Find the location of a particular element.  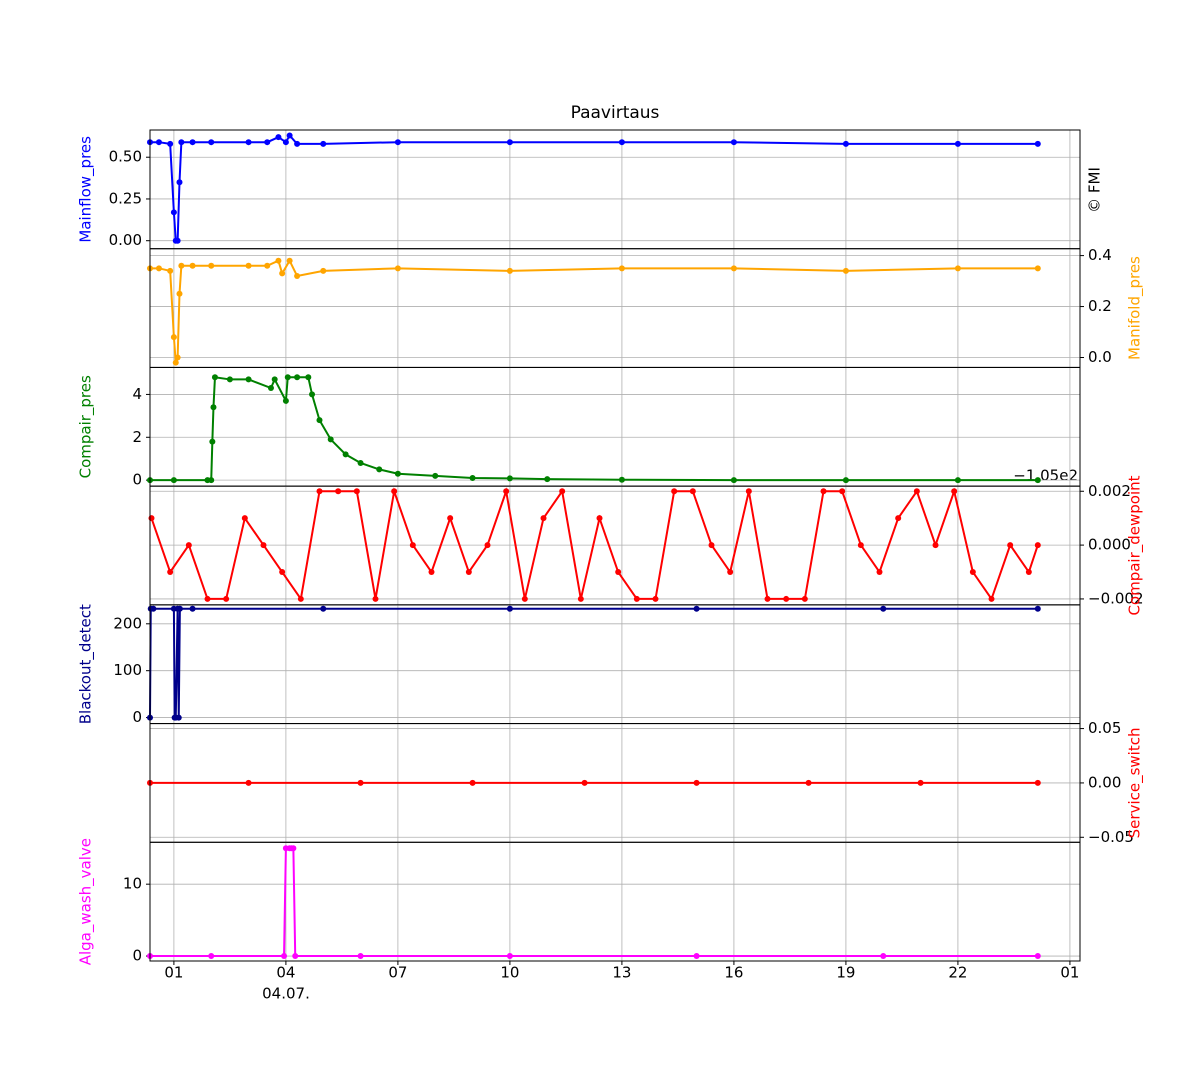

y-tick-label: −0.002 is located at coordinates (1116, 598).